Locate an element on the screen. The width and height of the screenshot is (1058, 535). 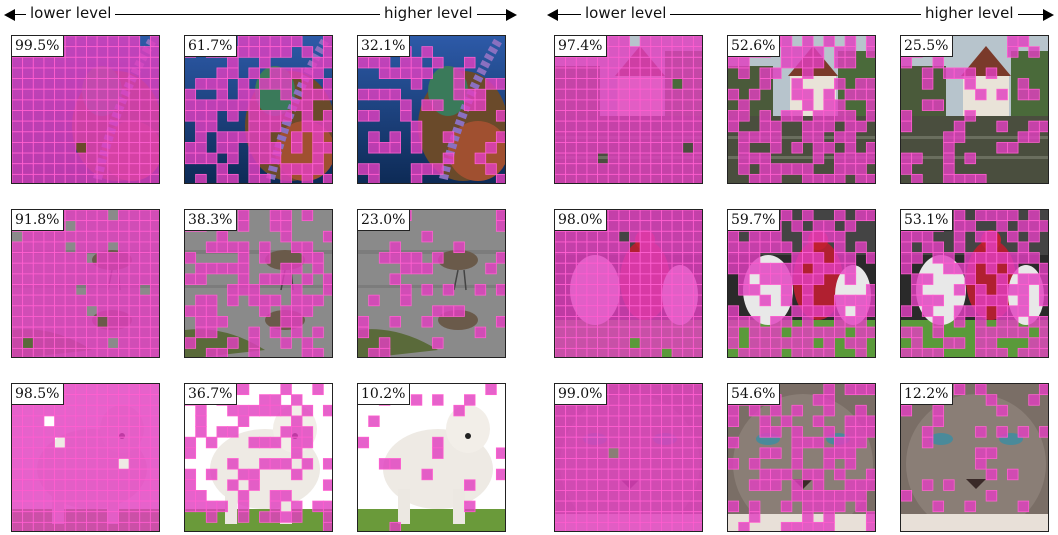
mask-ratio-label: 99.0% is located at coordinates (581, 394).